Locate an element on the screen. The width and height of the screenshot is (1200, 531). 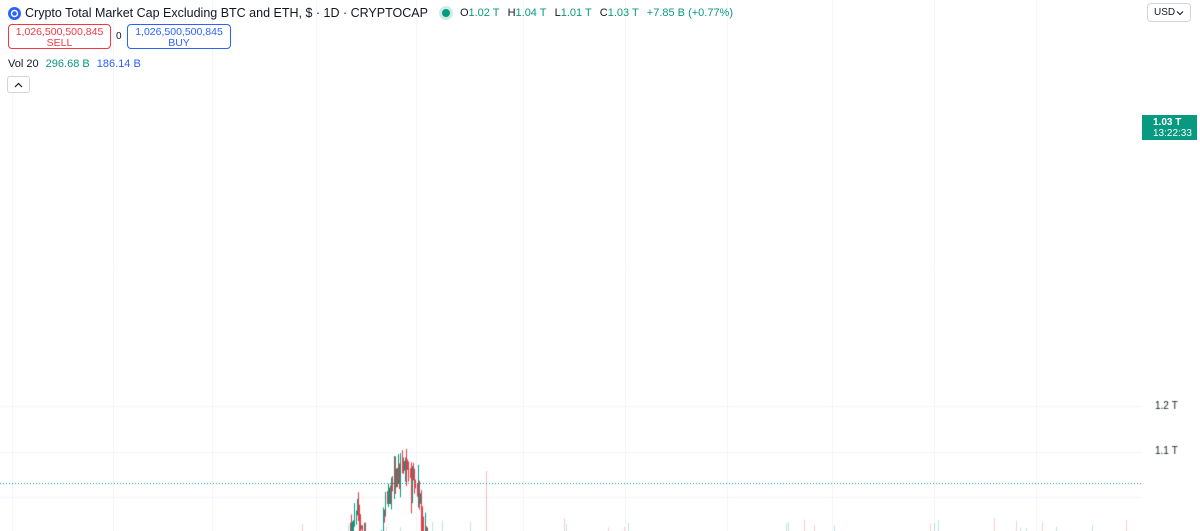
sell-button: 1,026,500,500,845 SELL is located at coordinates (59, 36).